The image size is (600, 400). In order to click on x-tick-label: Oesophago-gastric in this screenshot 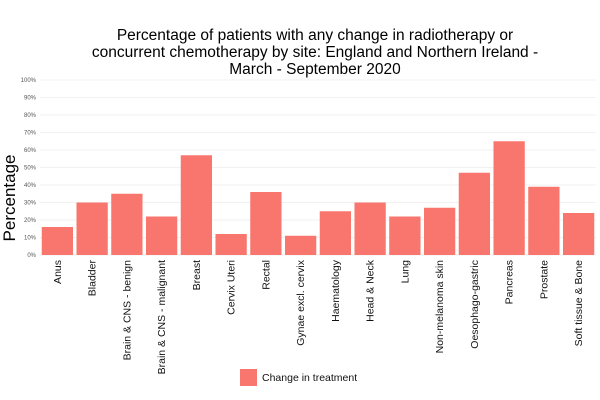, I will do `click(475, 304)`.